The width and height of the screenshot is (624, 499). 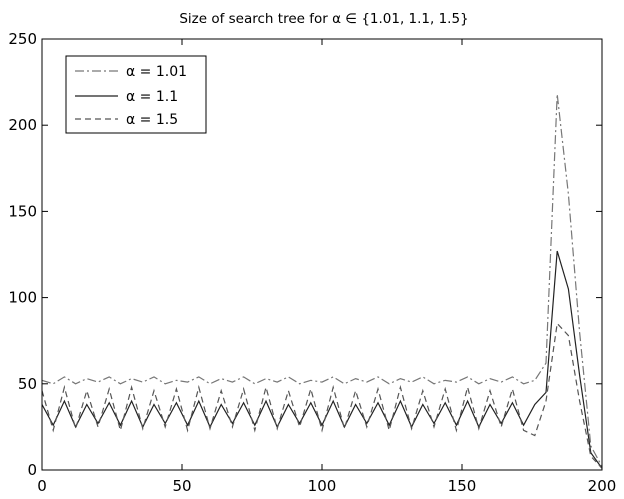 What do you see at coordinates (42, 486) in the screenshot?
I see `x-tick-label: 0` at bounding box center [42, 486].